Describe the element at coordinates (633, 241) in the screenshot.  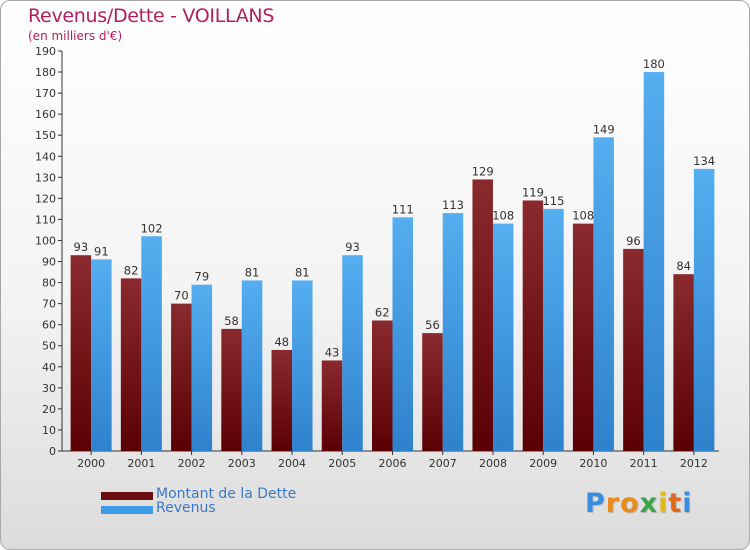
I see `data-label: 96` at that location.